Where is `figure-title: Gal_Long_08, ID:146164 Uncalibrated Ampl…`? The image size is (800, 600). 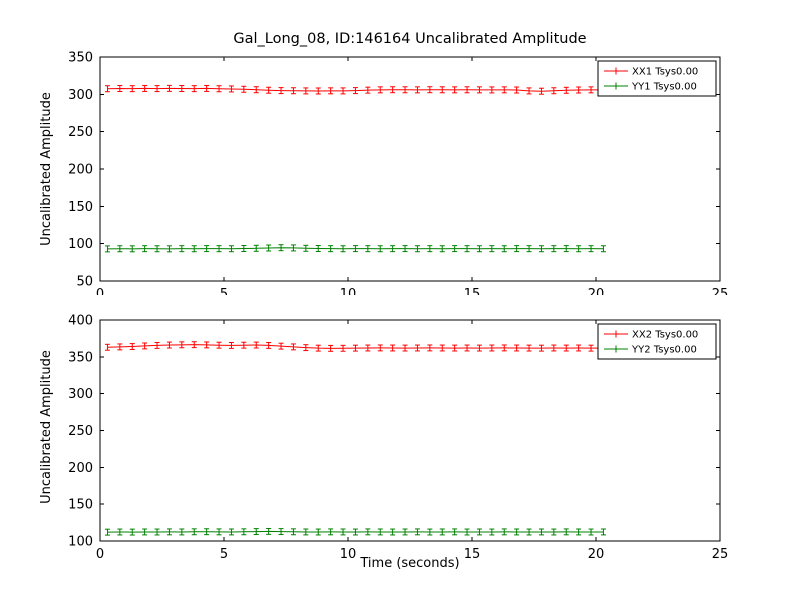
figure-title: Gal_Long_08, ID:146164 Uncalibrated Ampl… is located at coordinates (410, 39).